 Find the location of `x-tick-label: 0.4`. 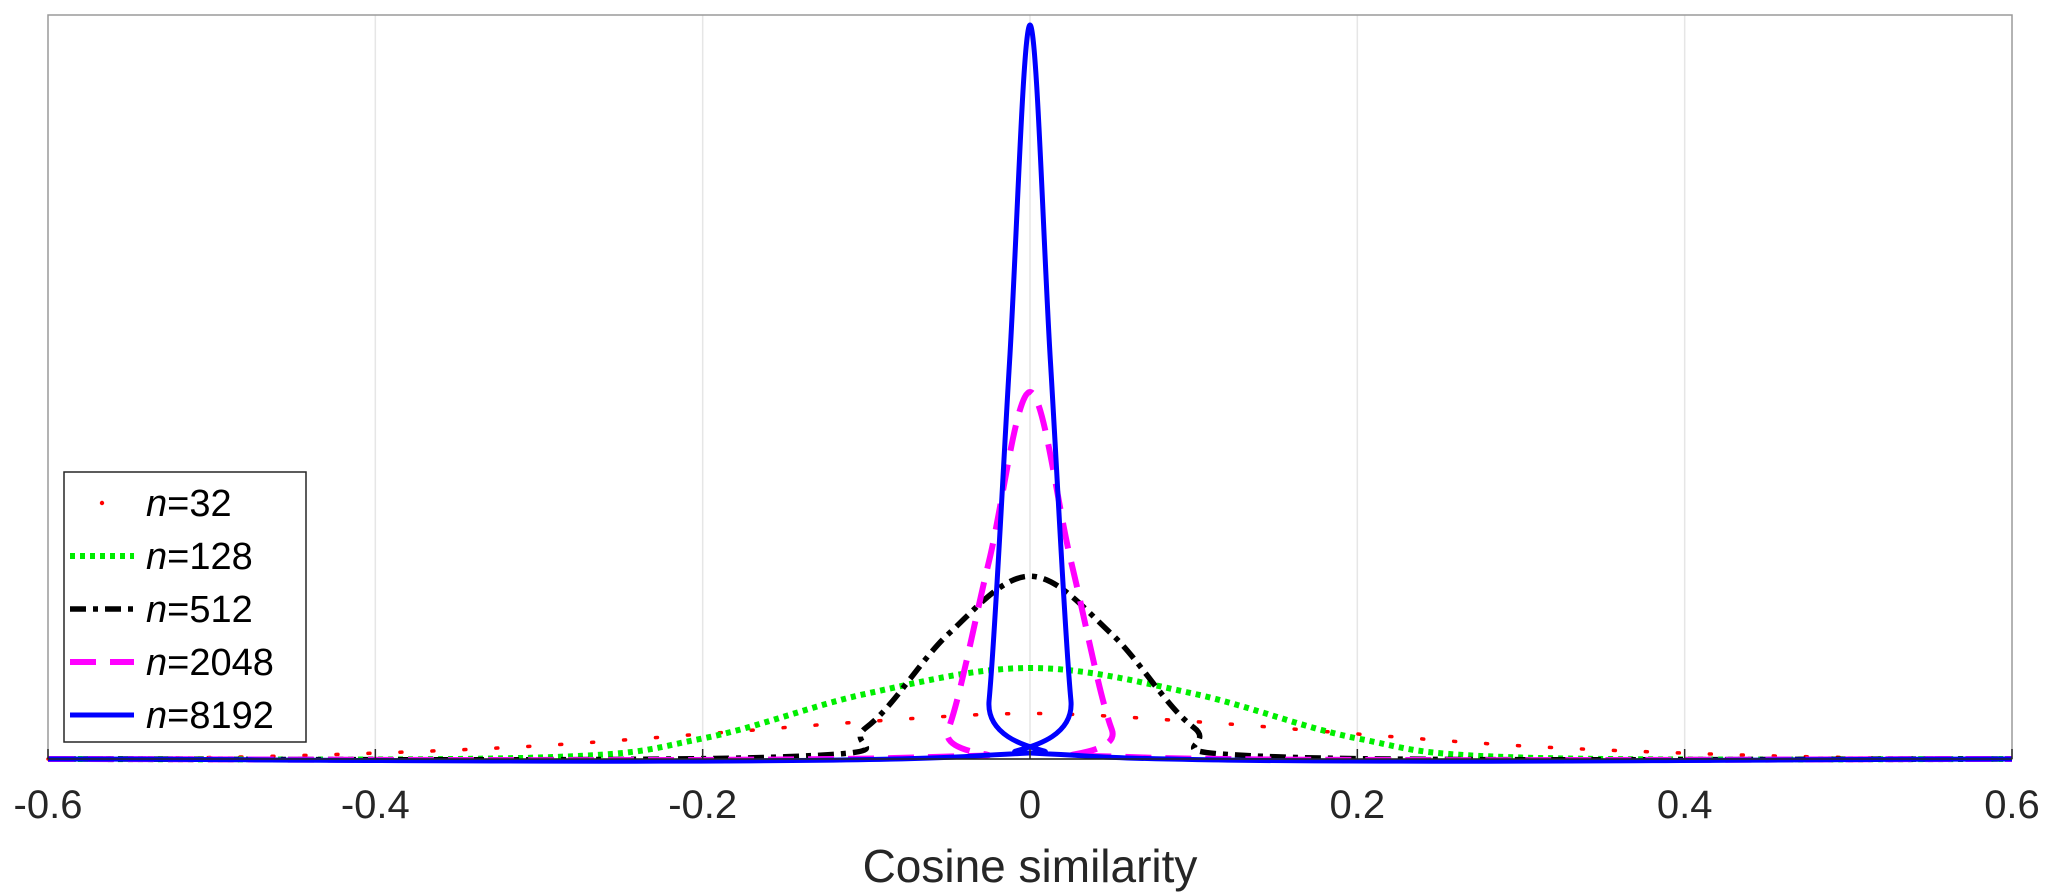

x-tick-label: 0.4 is located at coordinates (1685, 805).